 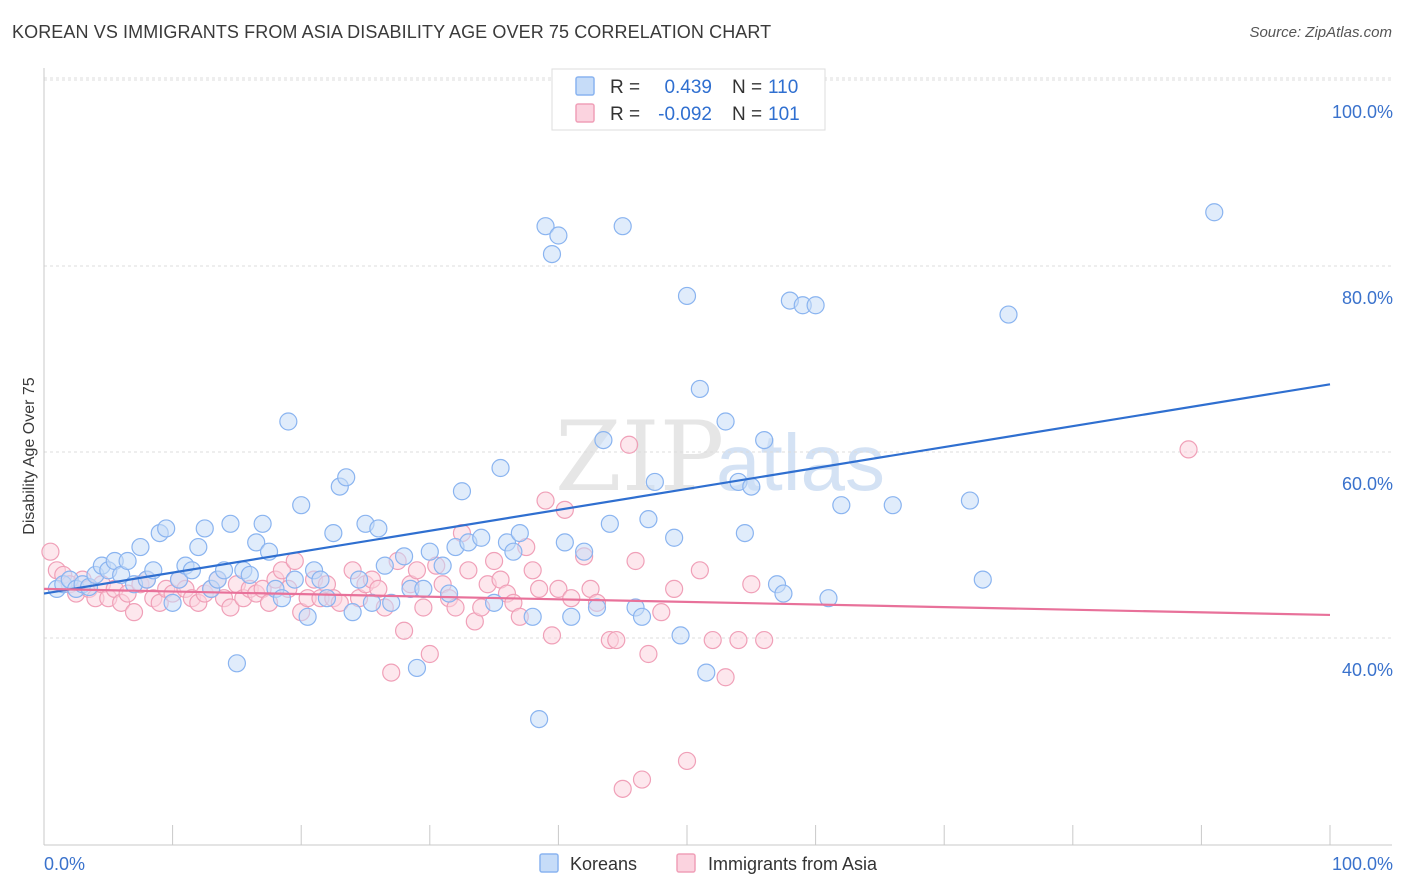 I want to click on legend-immigrants-r-label: R =, so click(x=625, y=114).